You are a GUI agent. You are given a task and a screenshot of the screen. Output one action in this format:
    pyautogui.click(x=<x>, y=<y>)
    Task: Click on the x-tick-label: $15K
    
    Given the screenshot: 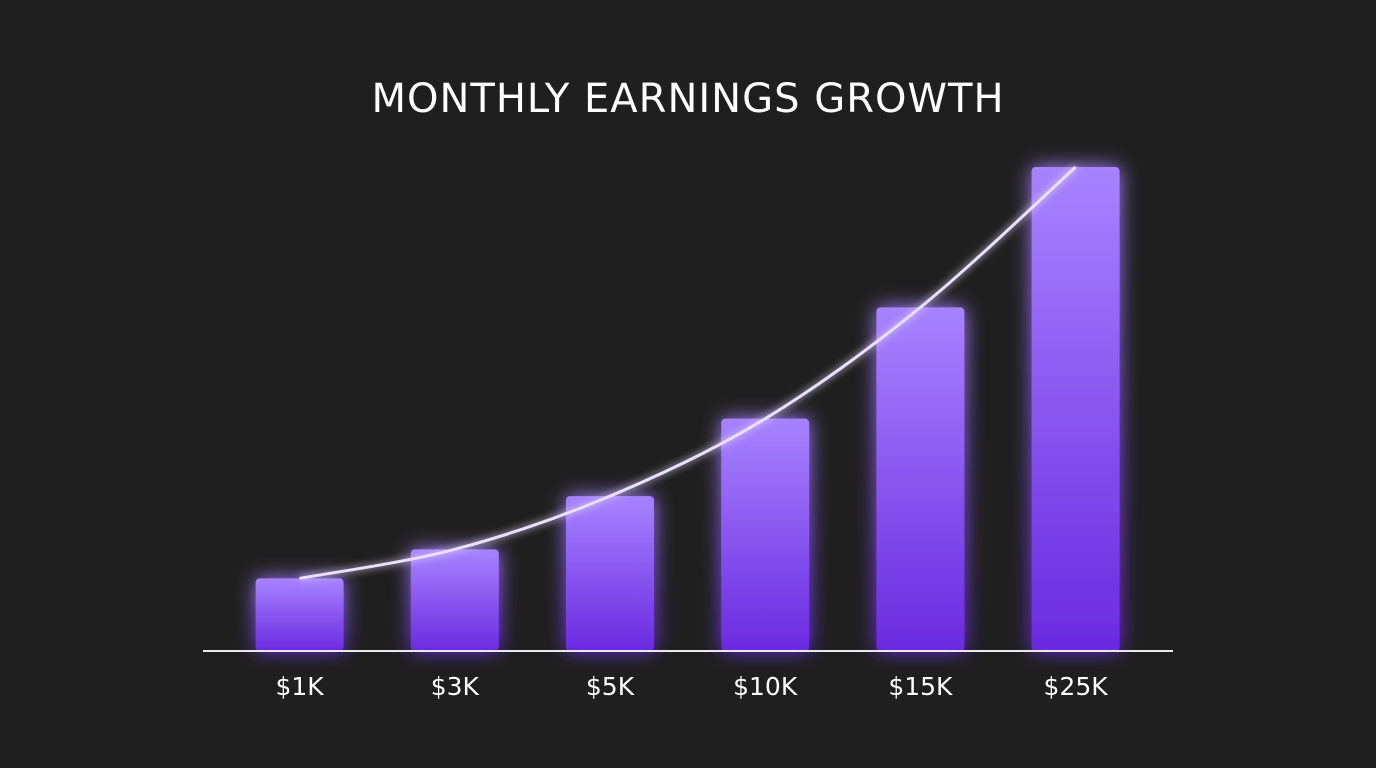 What is the action you would take?
    pyautogui.click(x=920, y=686)
    